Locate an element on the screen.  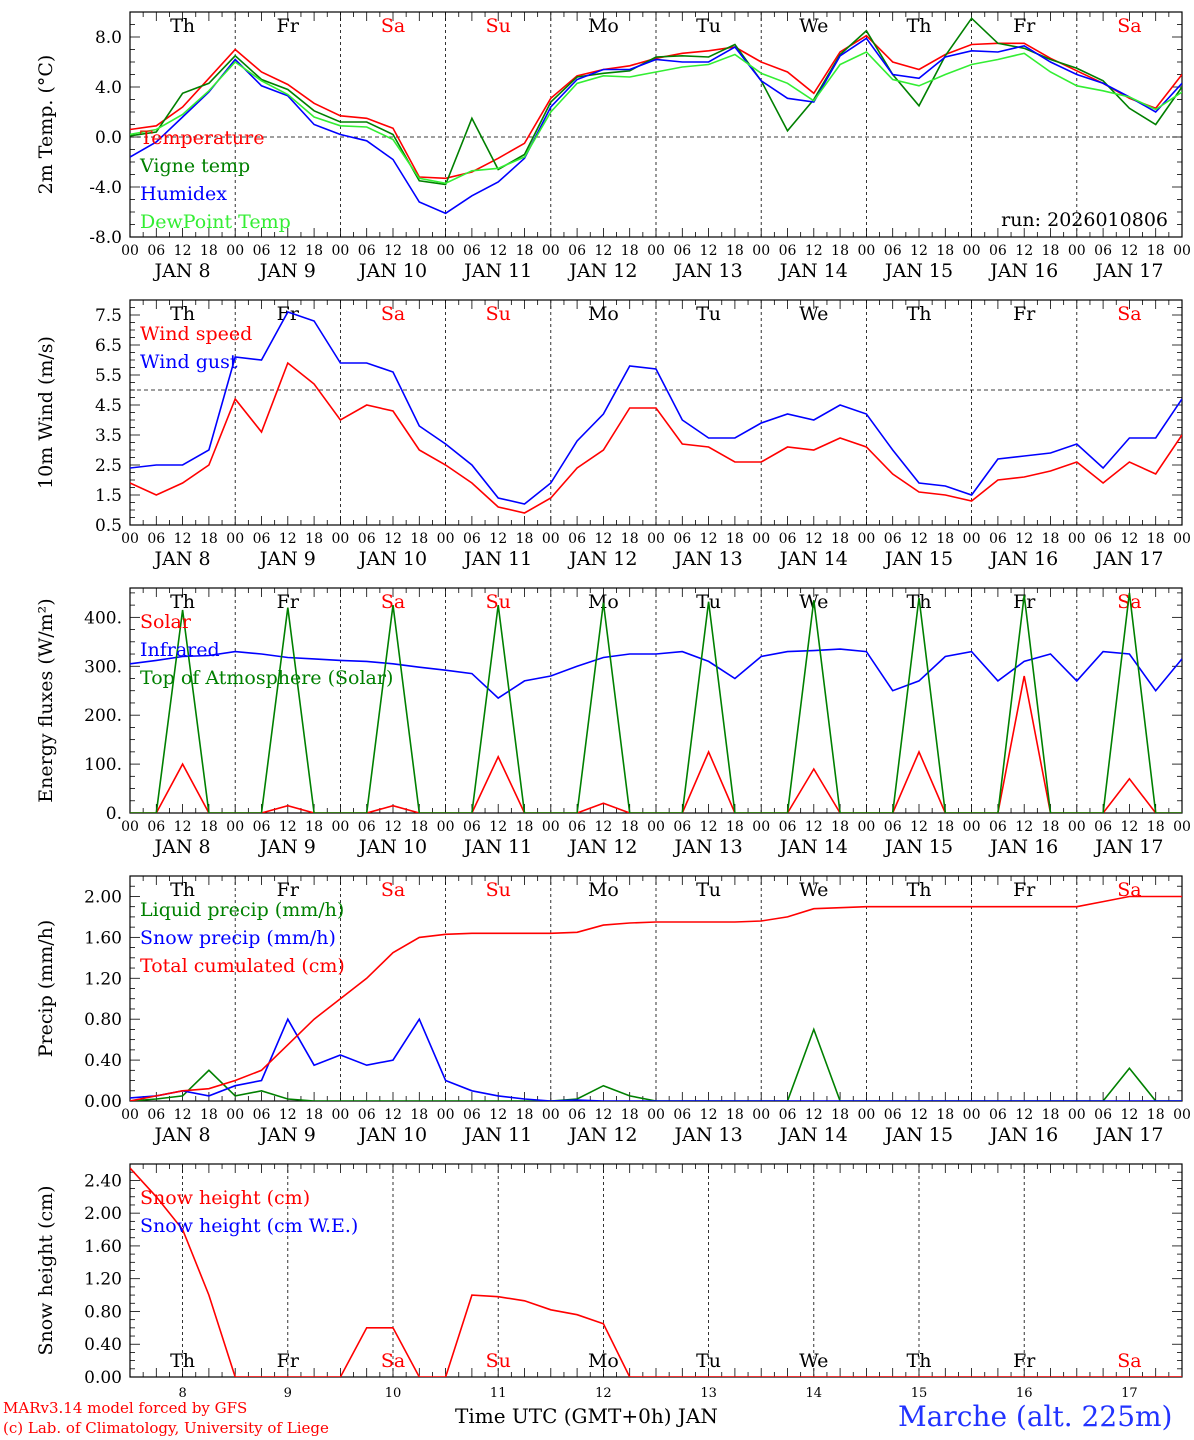
x-date-label: JAN 17 is located at coordinates (1128, 847).